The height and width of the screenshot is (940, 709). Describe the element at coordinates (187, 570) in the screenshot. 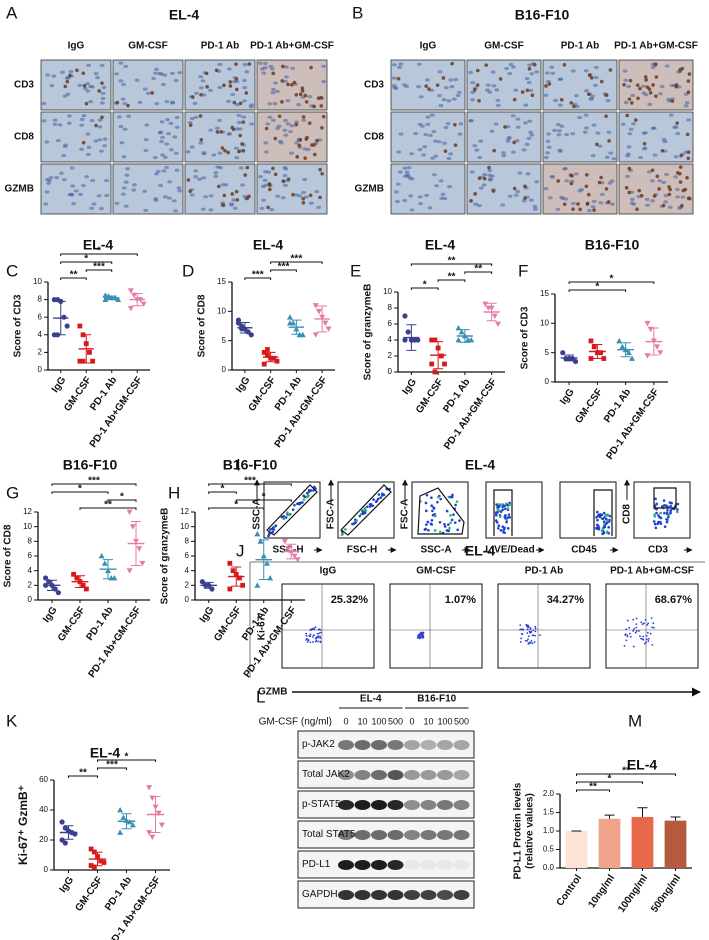

I see `y-tick-label: 4` at that location.